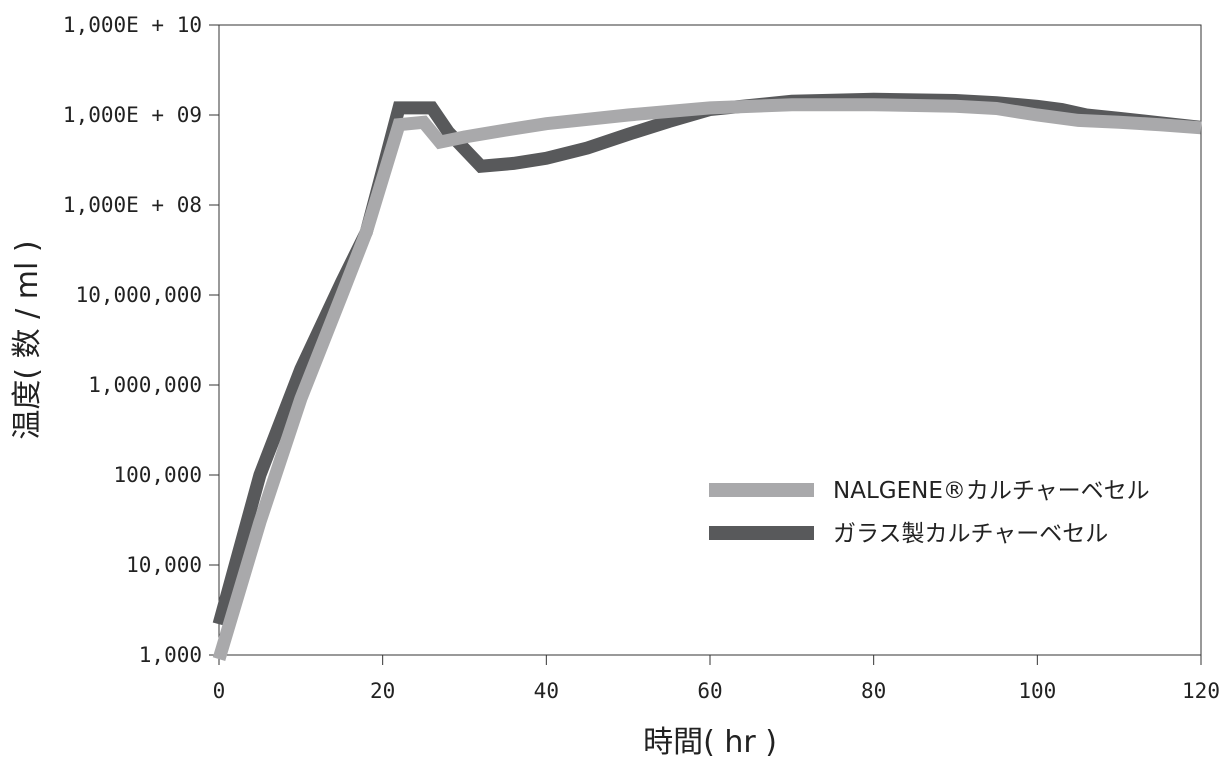 The image size is (1226, 767). I want to click on y-tick-label: 1,000, so click(170, 655).